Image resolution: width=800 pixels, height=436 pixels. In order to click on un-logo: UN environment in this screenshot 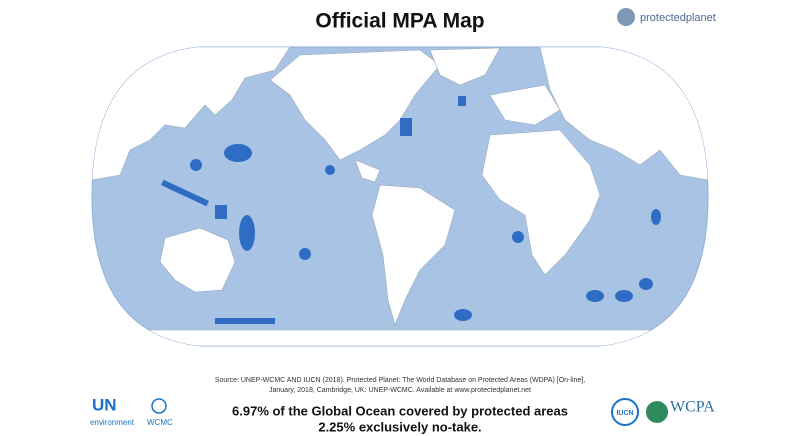, I will do `click(112, 411)`.